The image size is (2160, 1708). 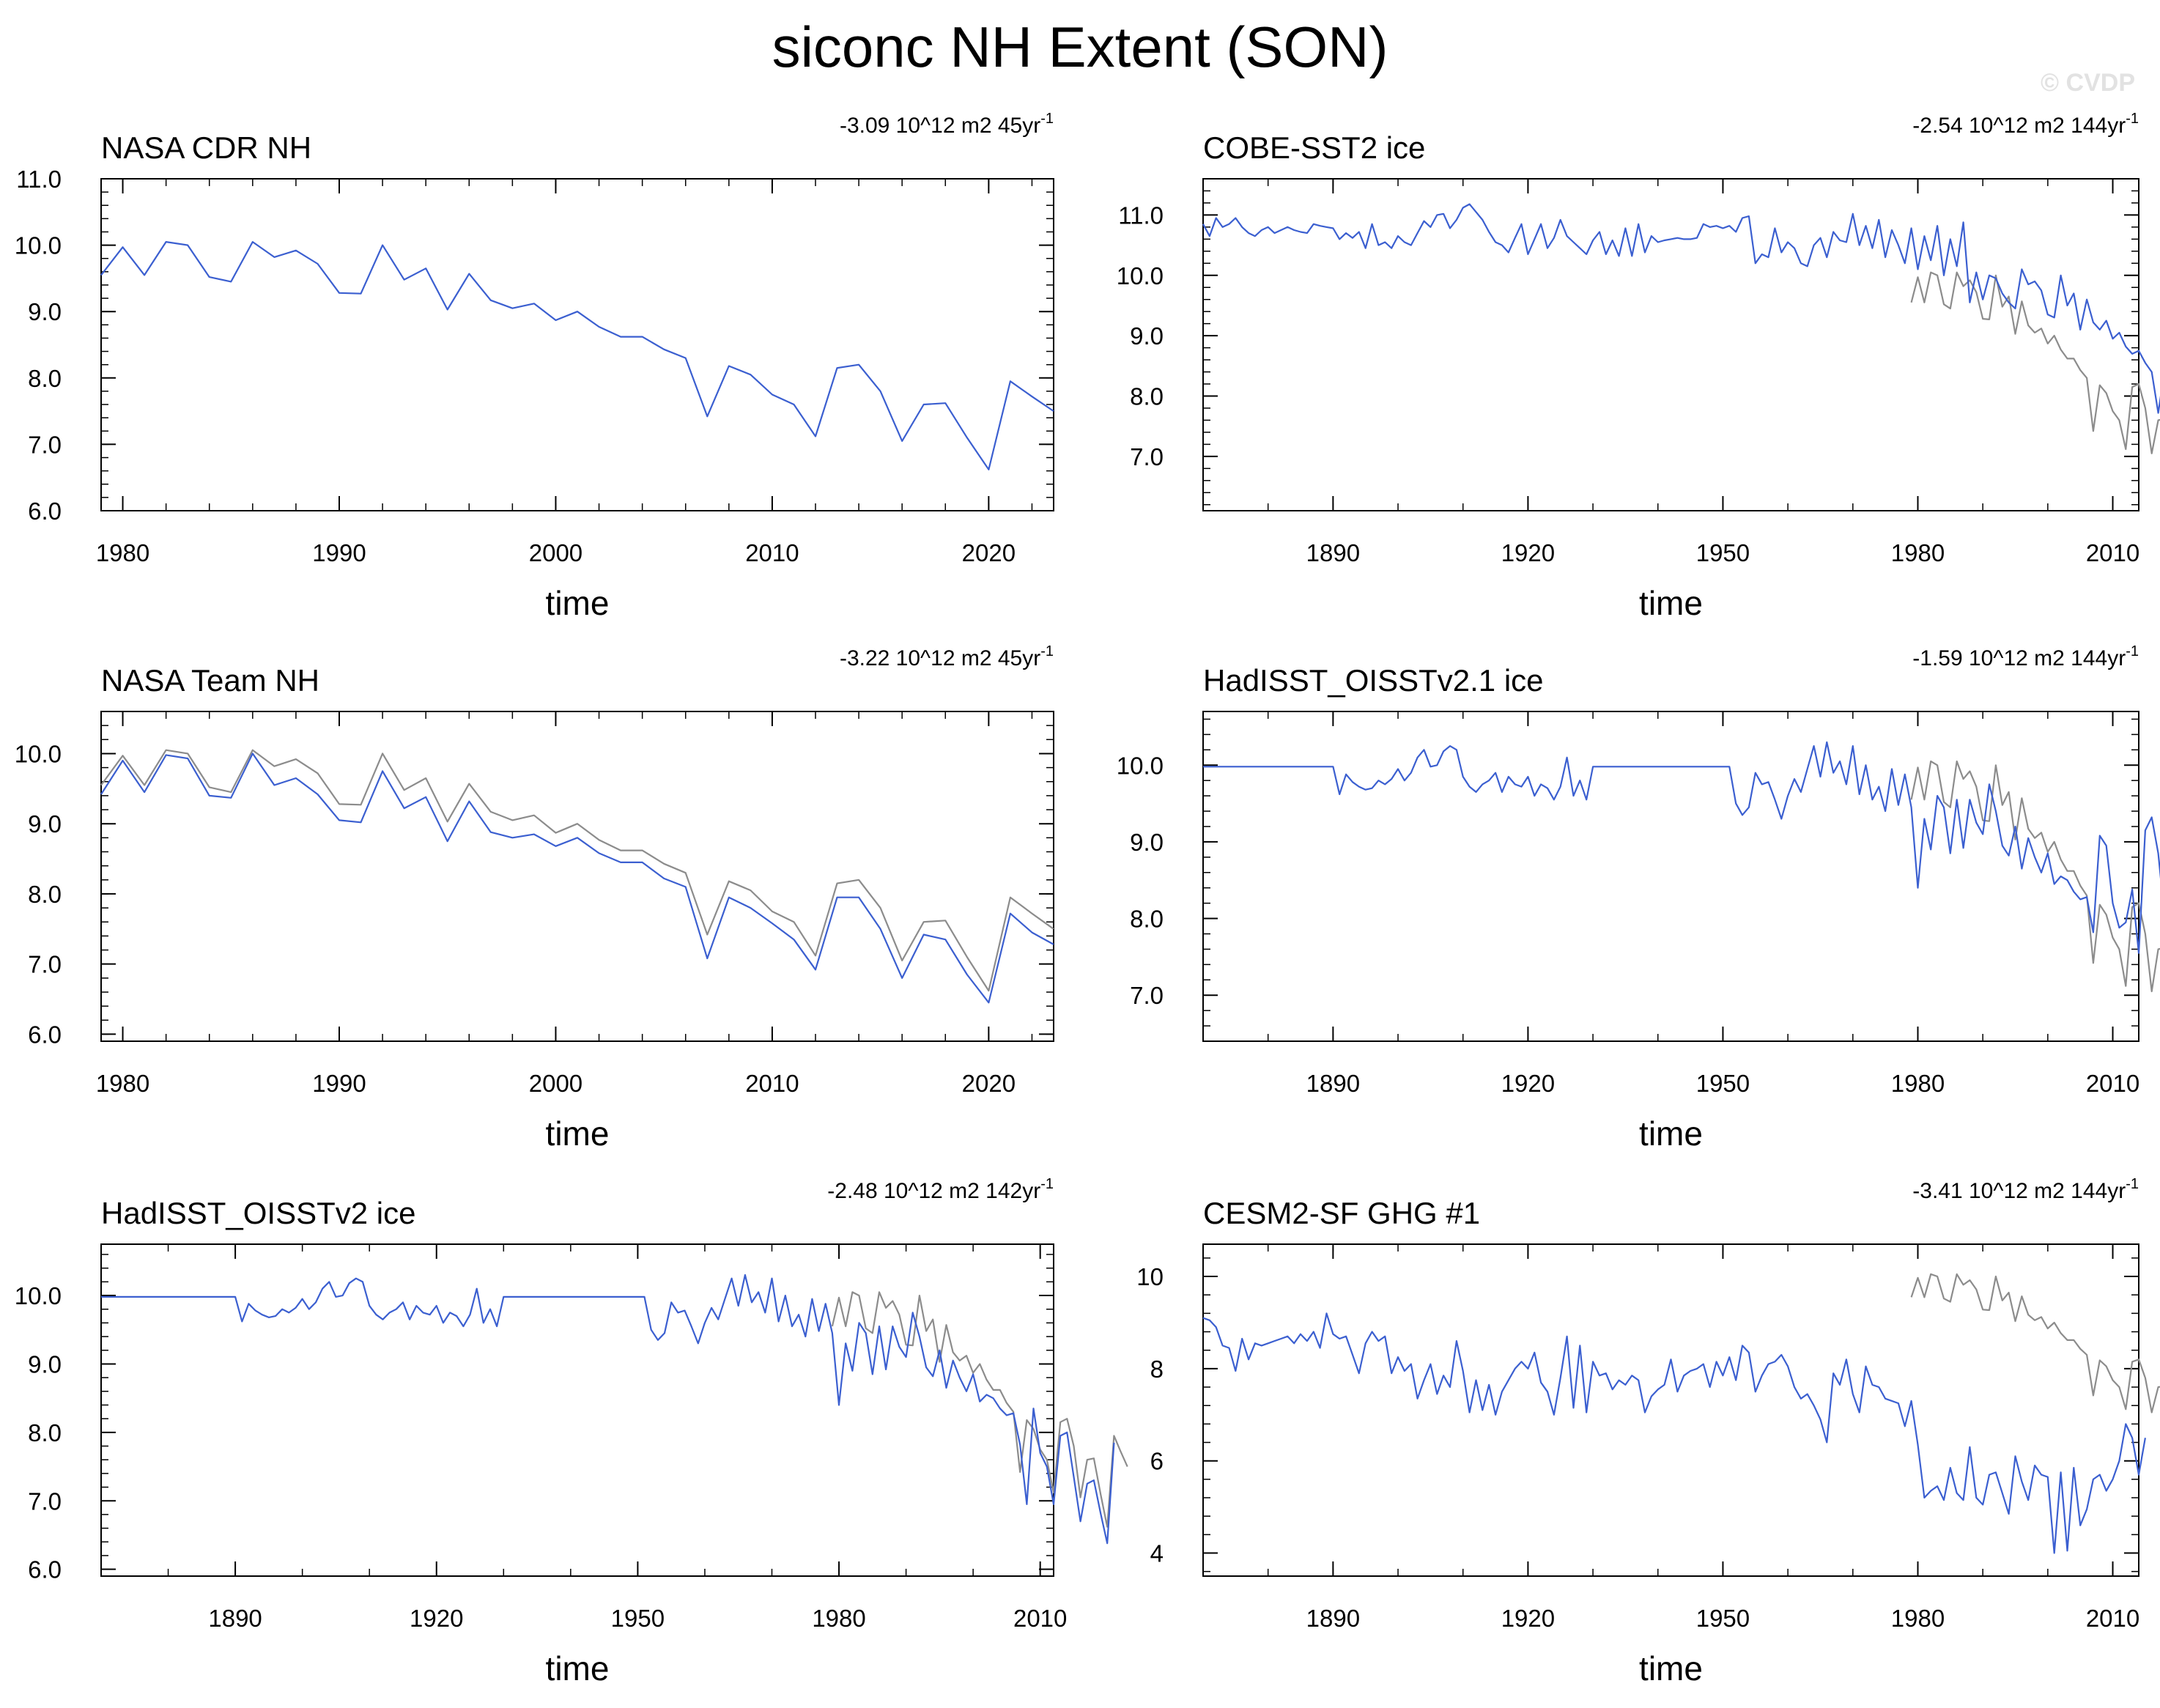 I want to click on panel-title: NASA CDR NH, so click(x=206, y=147).